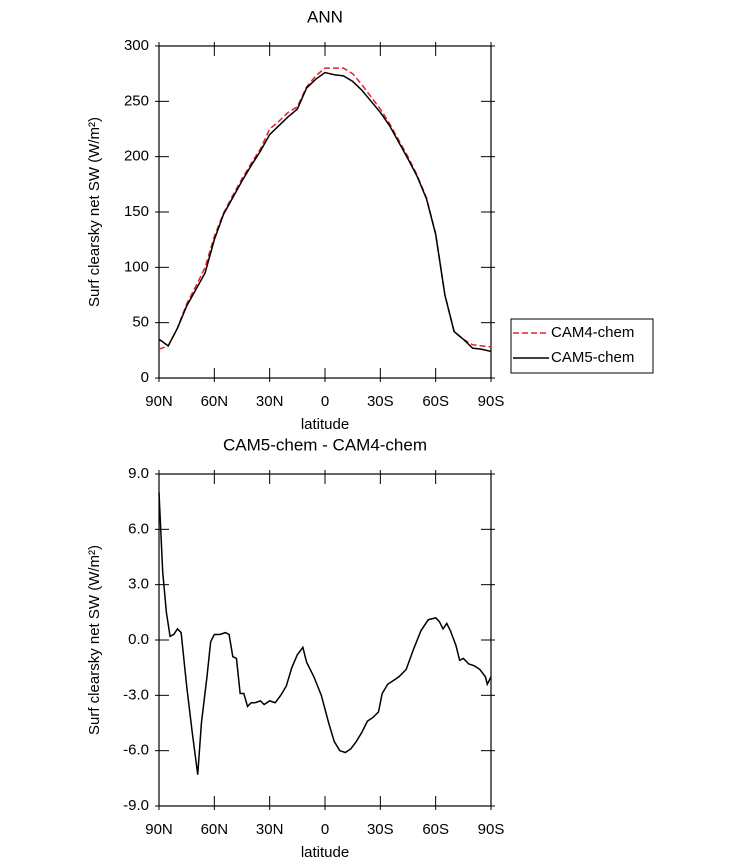 The width and height of the screenshot is (733, 866). I want to click on y-tick-label: 6.0, so click(138, 528).